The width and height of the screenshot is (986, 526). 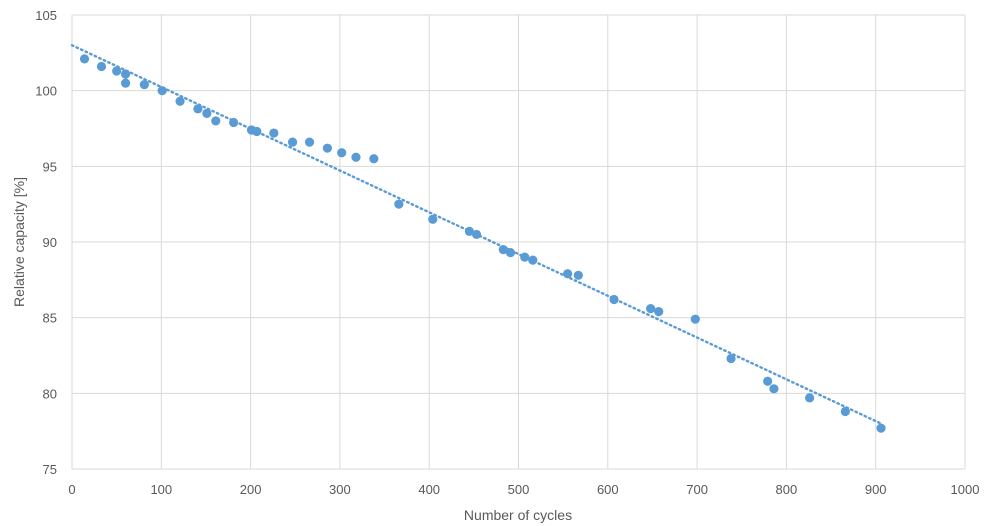 What do you see at coordinates (19, 242) in the screenshot?
I see `y-axis-title: Relative capacity [%]` at bounding box center [19, 242].